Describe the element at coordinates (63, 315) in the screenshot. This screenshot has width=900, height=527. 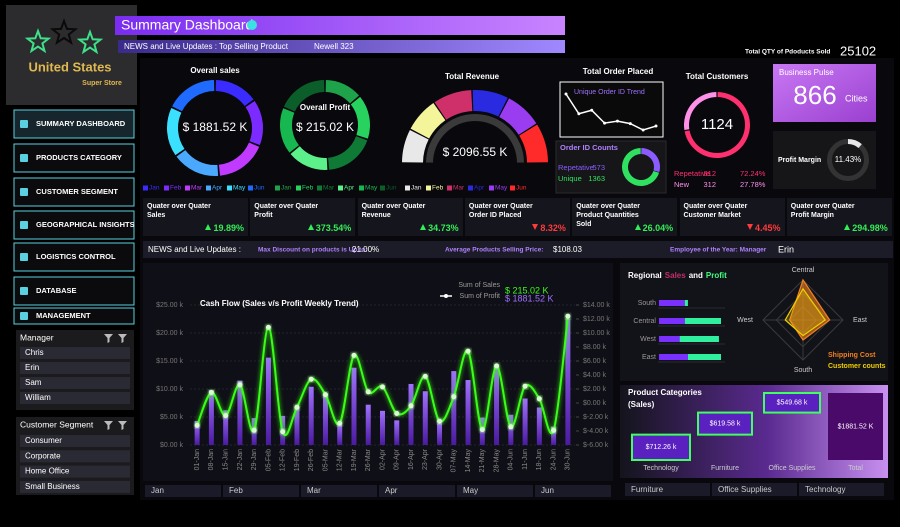
I see `nav-label: MANAGEMENT` at that location.